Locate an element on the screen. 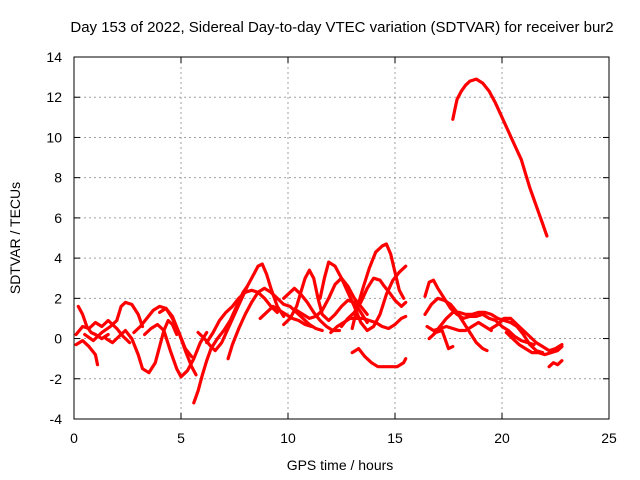 This screenshot has width=640, height=480. y-tick-label: 8 is located at coordinates (58, 178).